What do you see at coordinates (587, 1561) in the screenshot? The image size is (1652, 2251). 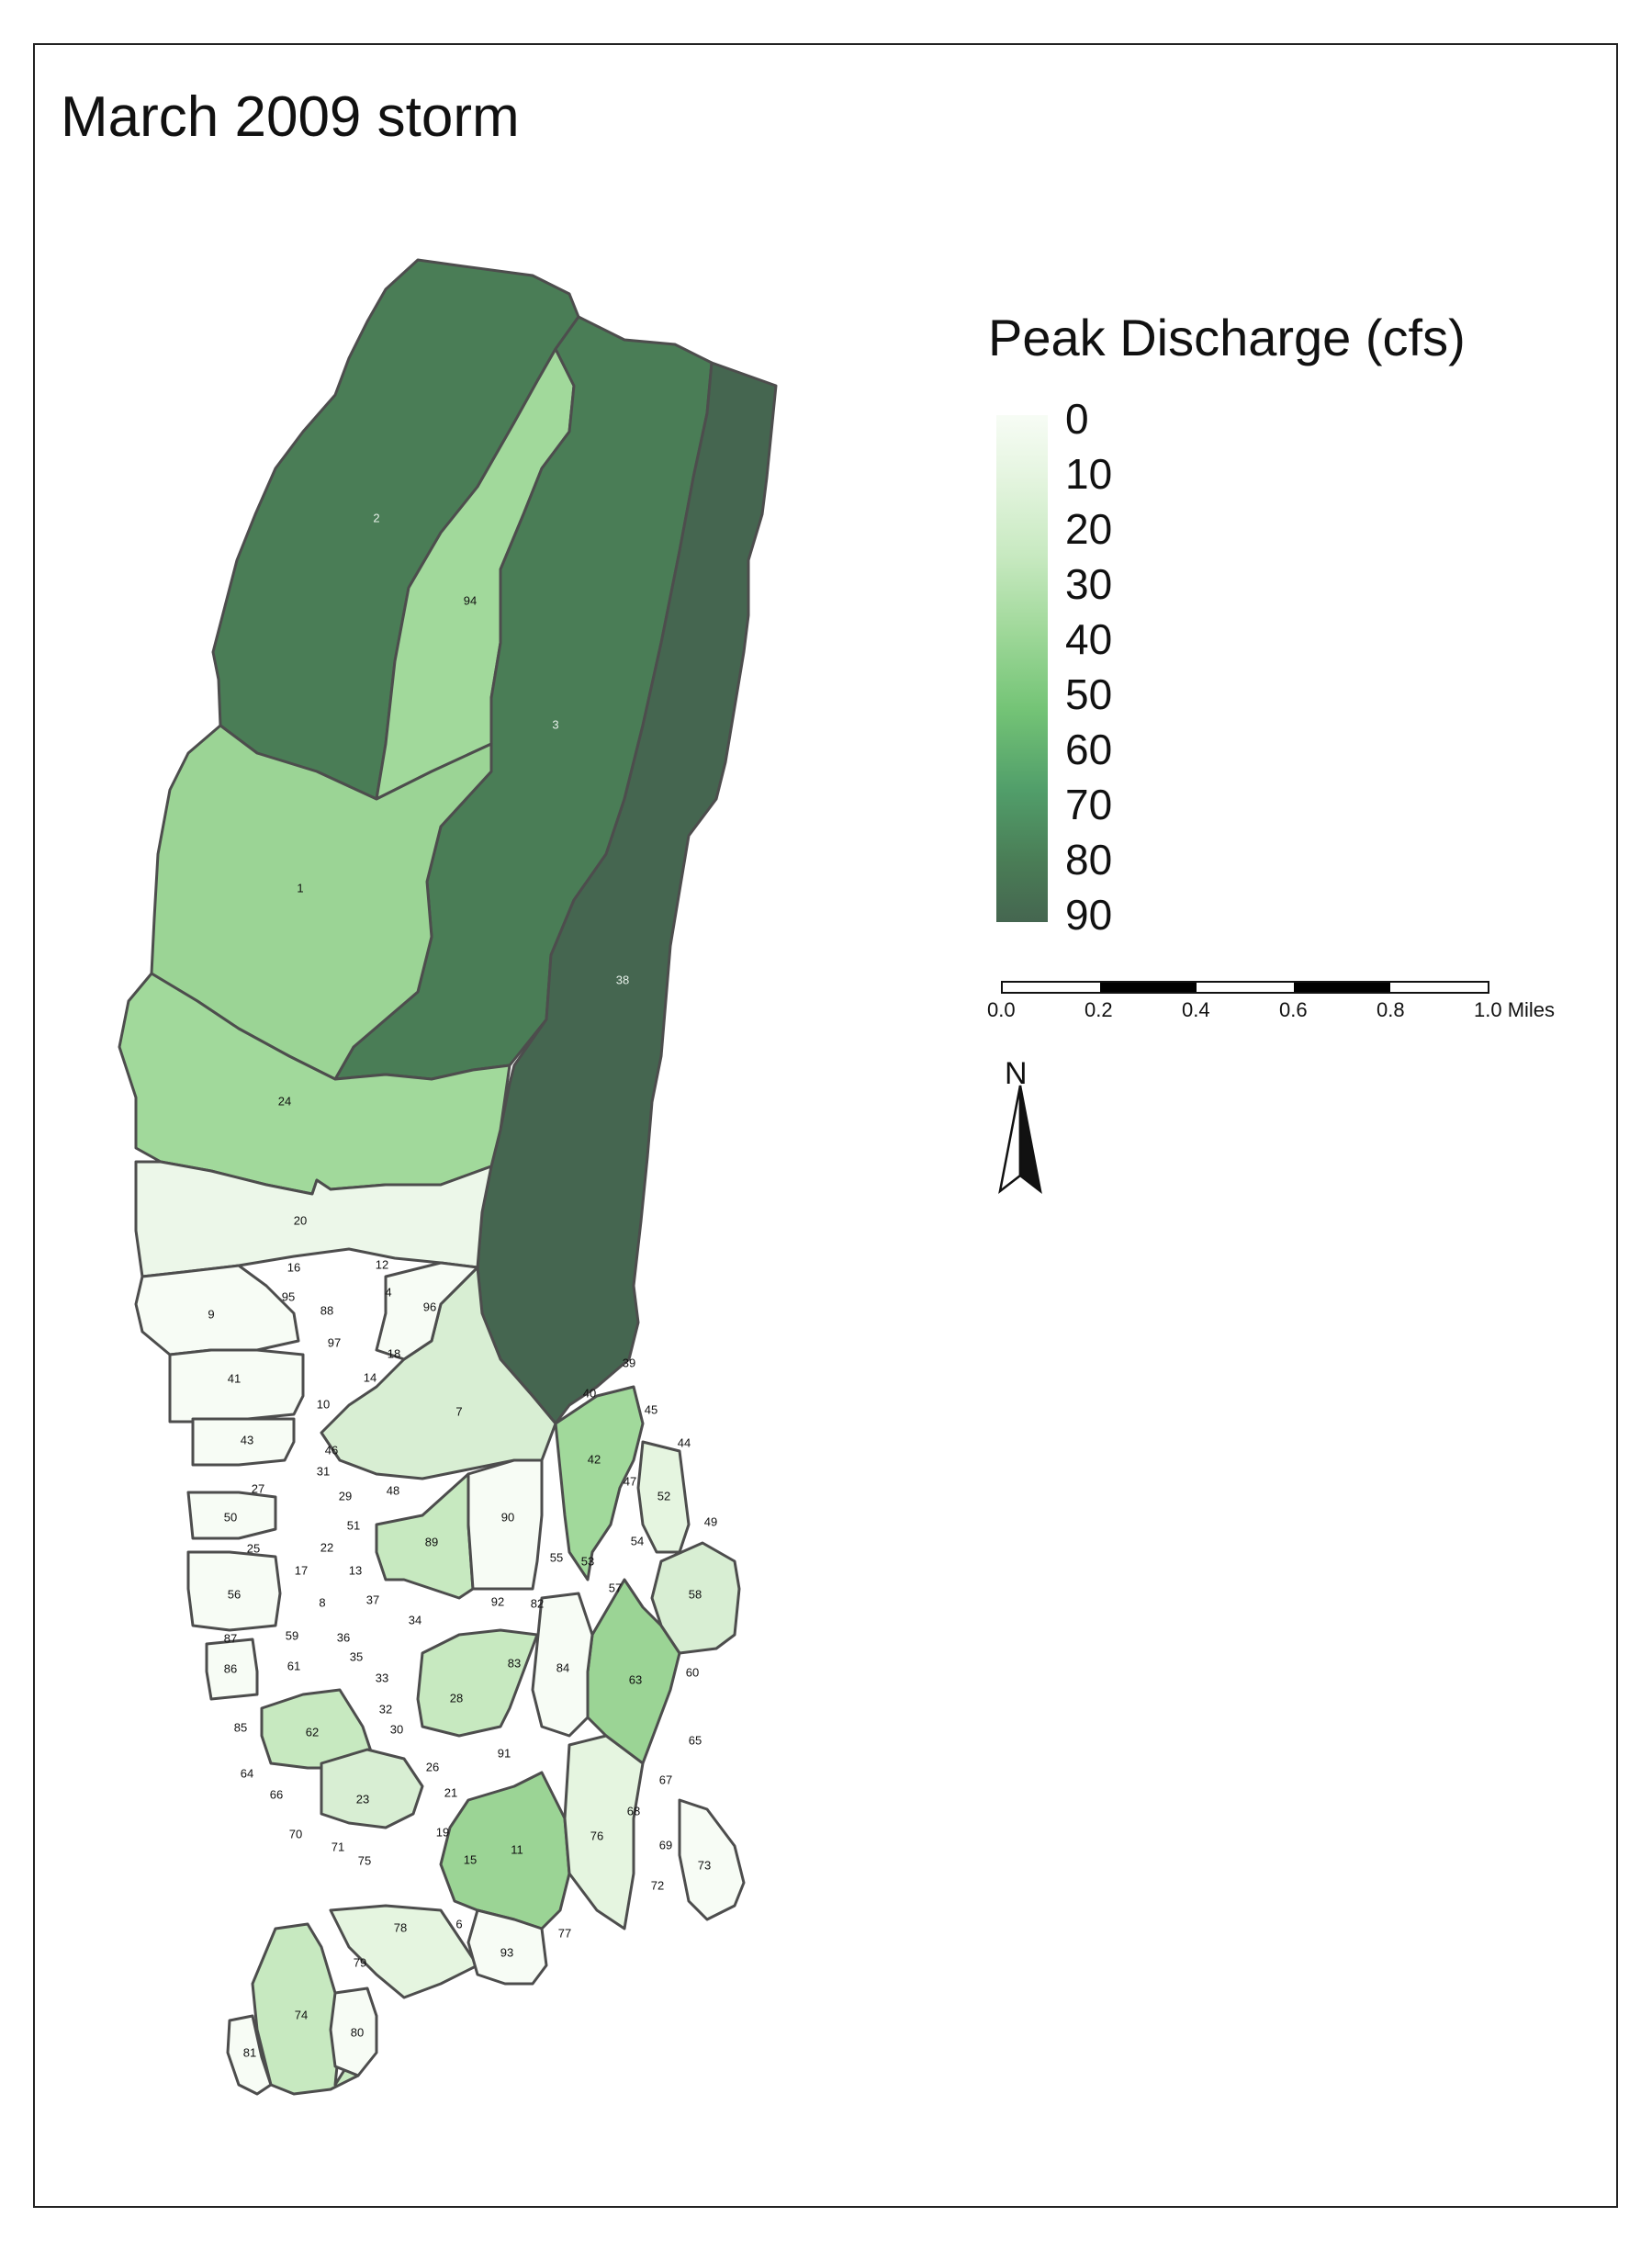 I see `label-53: 53` at bounding box center [587, 1561].